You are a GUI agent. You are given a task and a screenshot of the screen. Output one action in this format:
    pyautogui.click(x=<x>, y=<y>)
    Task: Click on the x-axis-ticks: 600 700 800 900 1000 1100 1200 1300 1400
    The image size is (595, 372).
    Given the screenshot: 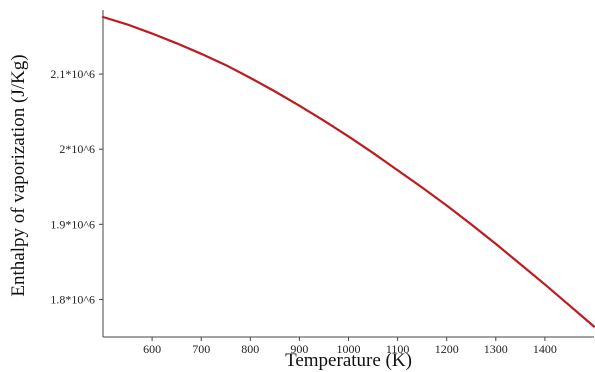 What is the action you would take?
    pyautogui.click(x=350, y=346)
    